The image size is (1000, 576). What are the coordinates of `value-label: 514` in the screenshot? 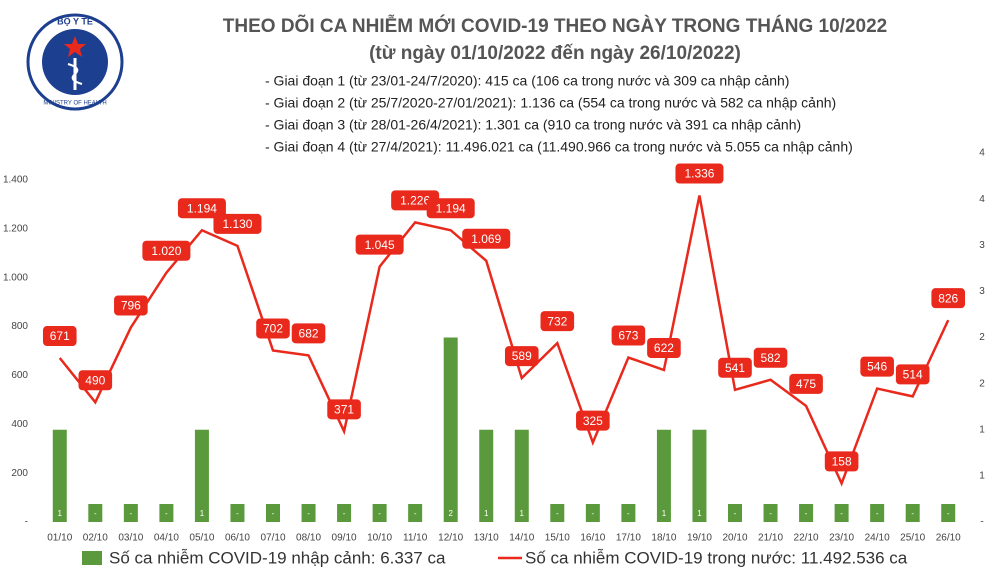 It's located at (913, 375).